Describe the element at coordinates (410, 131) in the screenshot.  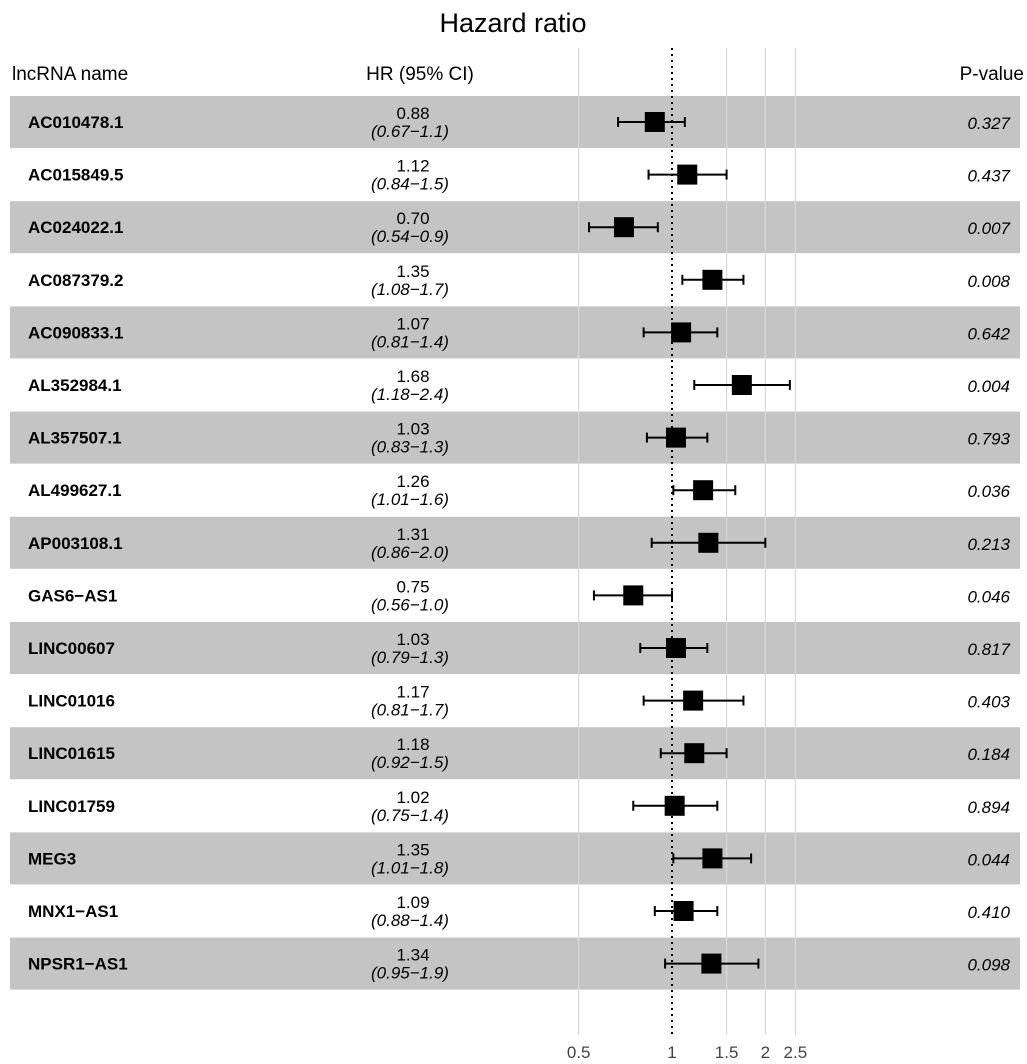
I see `ci-value: (0.67−1.1)` at that location.